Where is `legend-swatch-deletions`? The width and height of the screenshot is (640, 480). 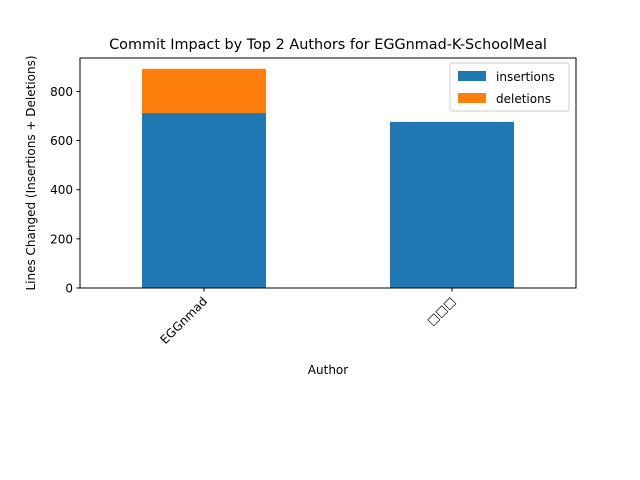
legend-swatch-deletions is located at coordinates (472, 98).